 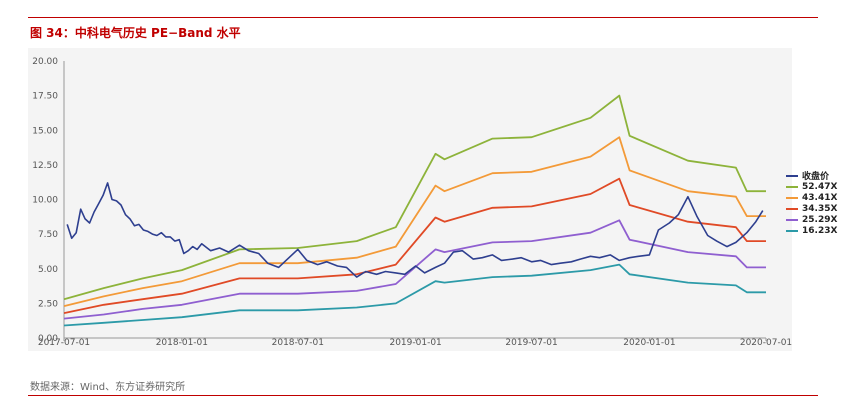 I want to click on y-tick-label: 10.00, so click(x=45, y=201).